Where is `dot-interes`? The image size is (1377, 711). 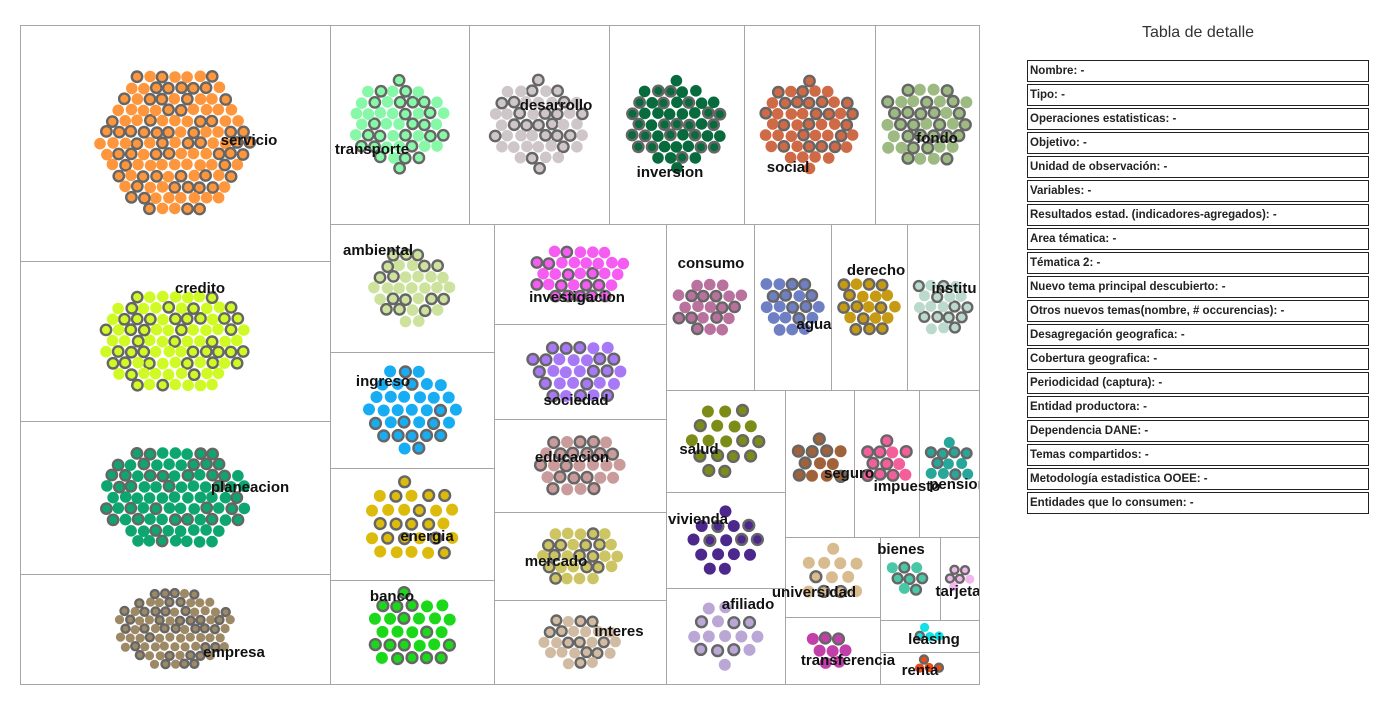 dot-interes is located at coordinates (568, 621).